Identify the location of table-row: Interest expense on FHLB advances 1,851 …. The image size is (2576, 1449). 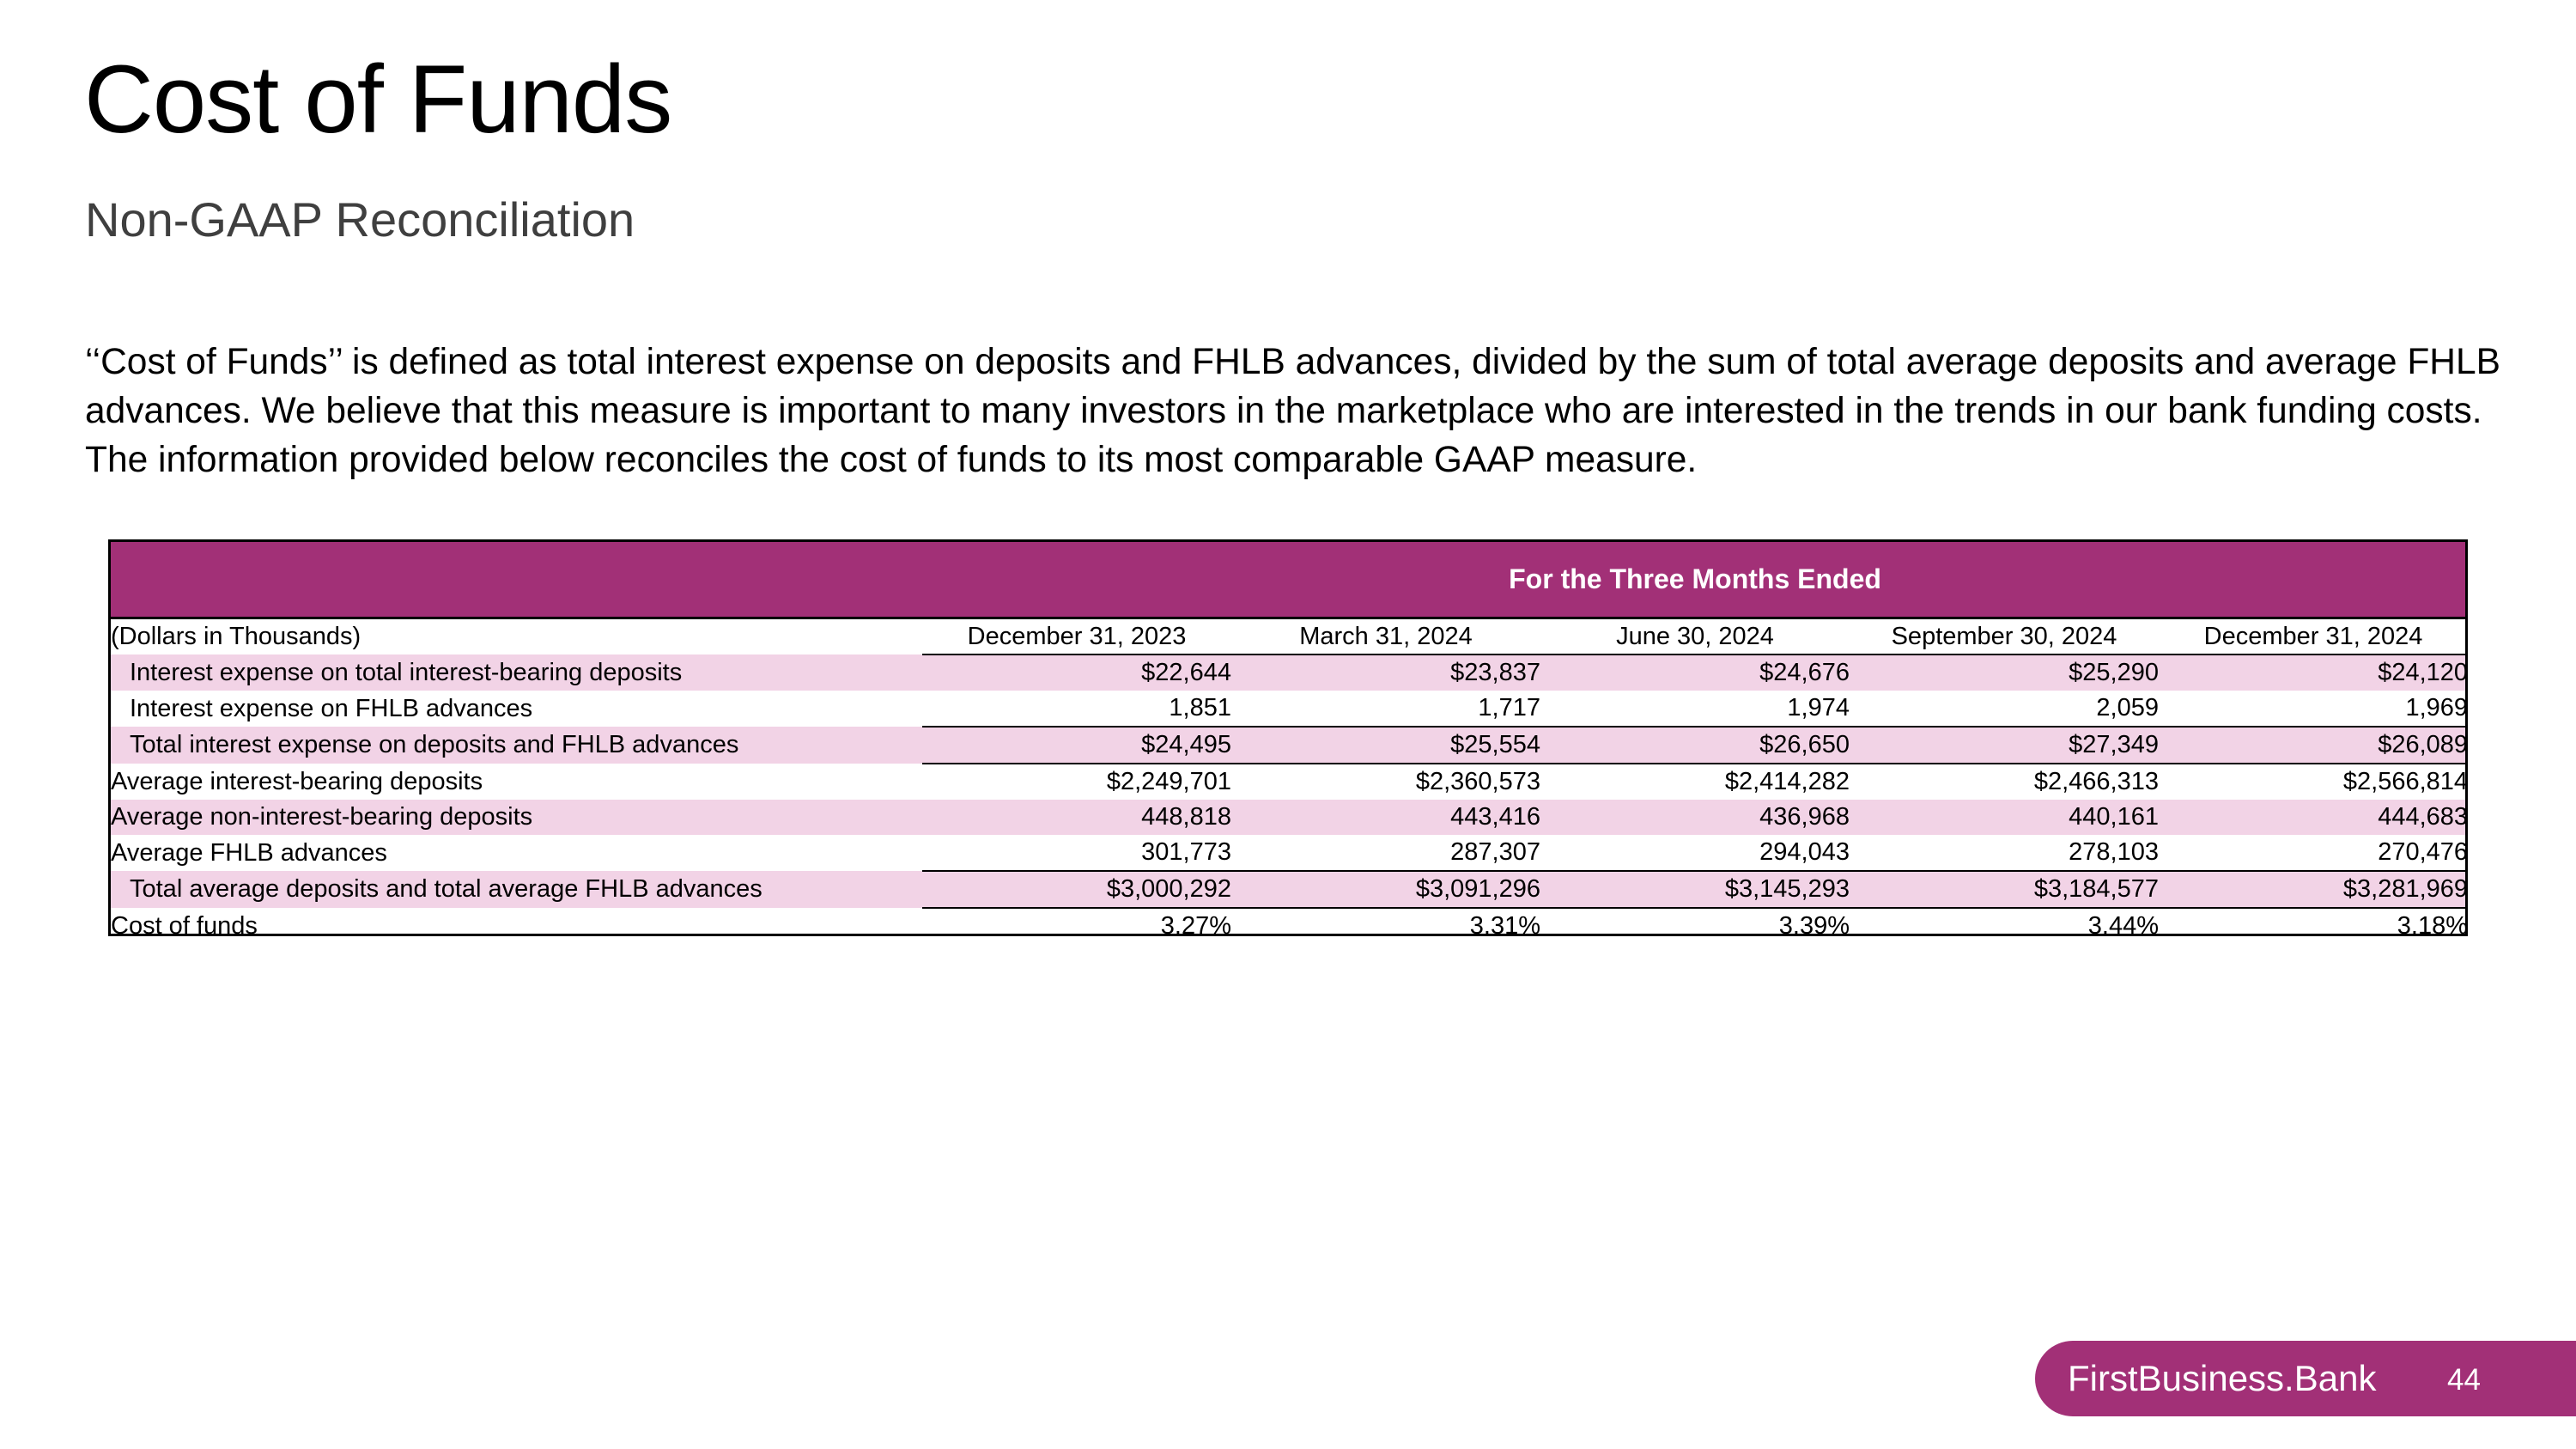
(1290, 709).